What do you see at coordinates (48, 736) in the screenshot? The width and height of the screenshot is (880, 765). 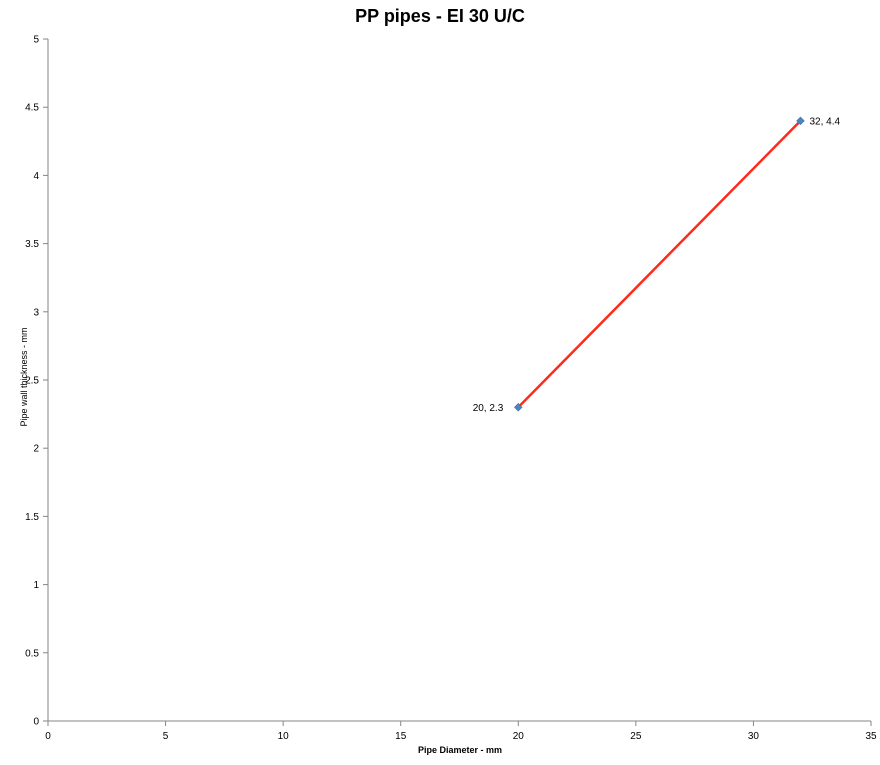 I see `x-tick-label: 0` at bounding box center [48, 736].